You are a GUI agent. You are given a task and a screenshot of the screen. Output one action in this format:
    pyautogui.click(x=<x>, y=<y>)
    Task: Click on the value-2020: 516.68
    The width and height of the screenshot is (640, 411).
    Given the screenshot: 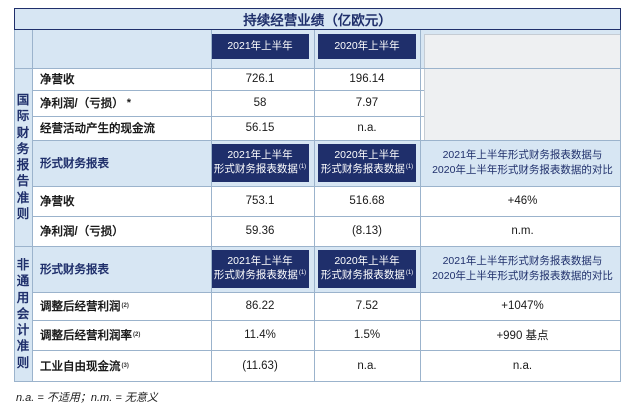 What is the action you would take?
    pyautogui.click(x=367, y=201)
    